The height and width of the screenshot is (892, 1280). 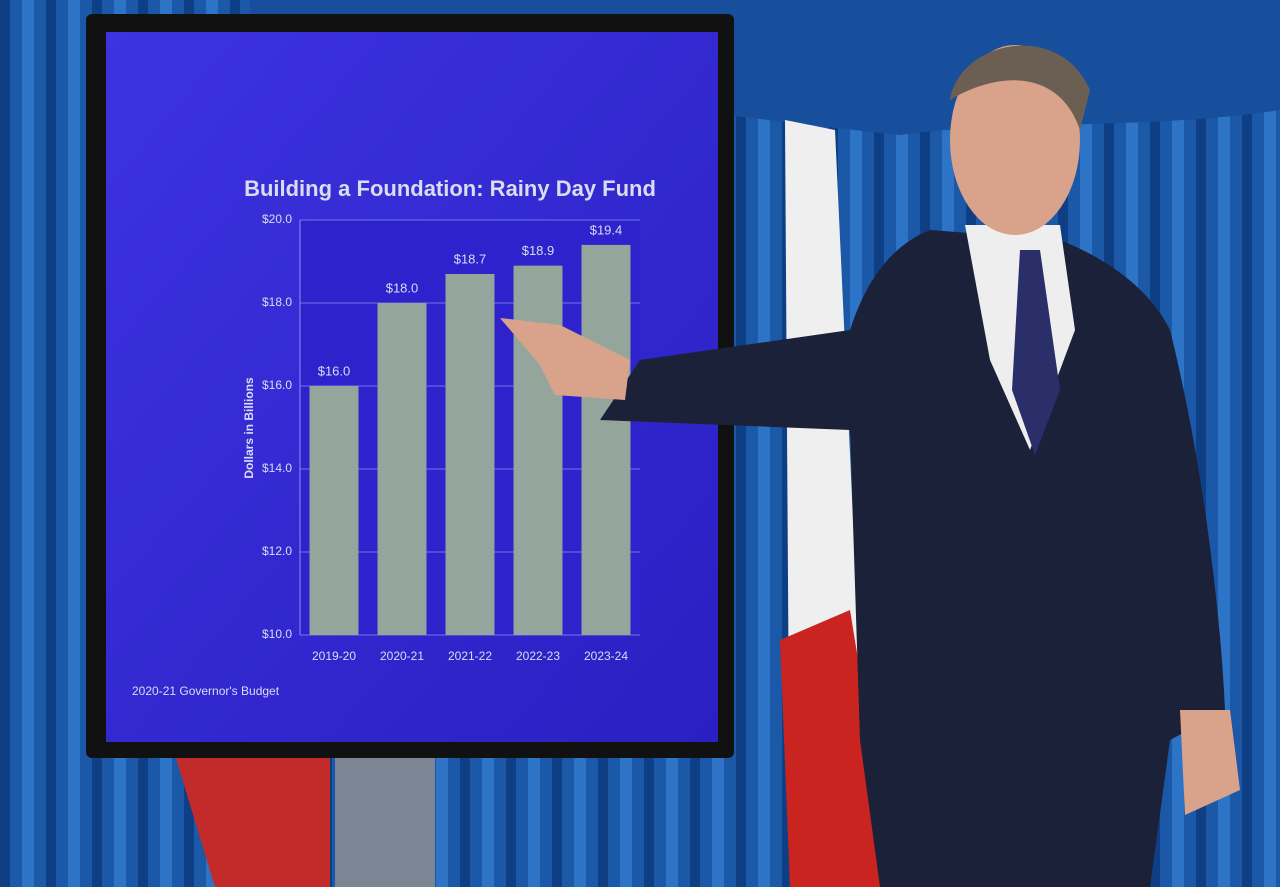 I want to click on value-label: $18.9, so click(x=538, y=250).